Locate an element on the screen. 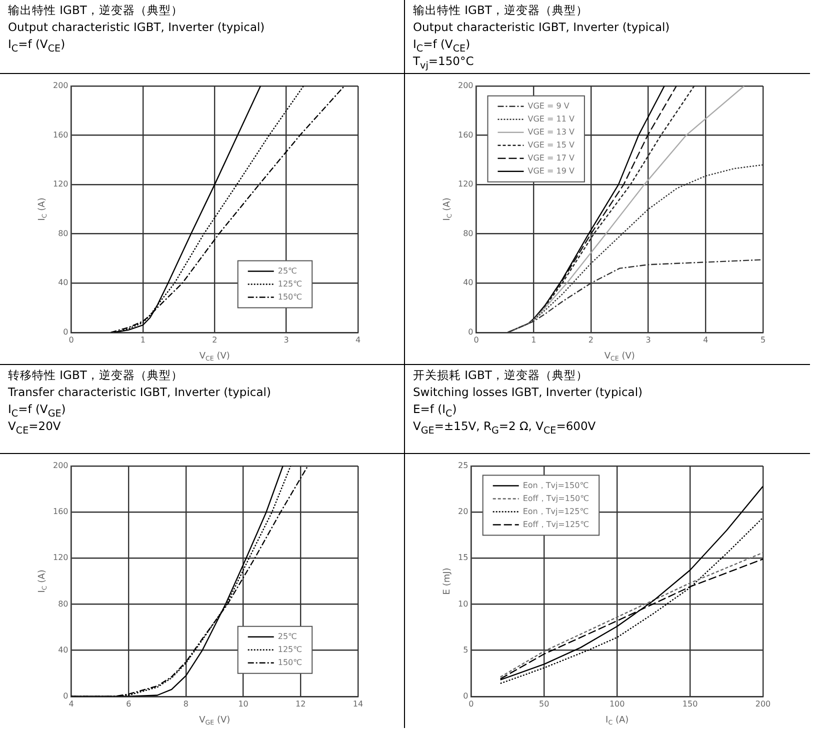  text: T$_{vj}$=150°C is located at coordinates (444, 62).